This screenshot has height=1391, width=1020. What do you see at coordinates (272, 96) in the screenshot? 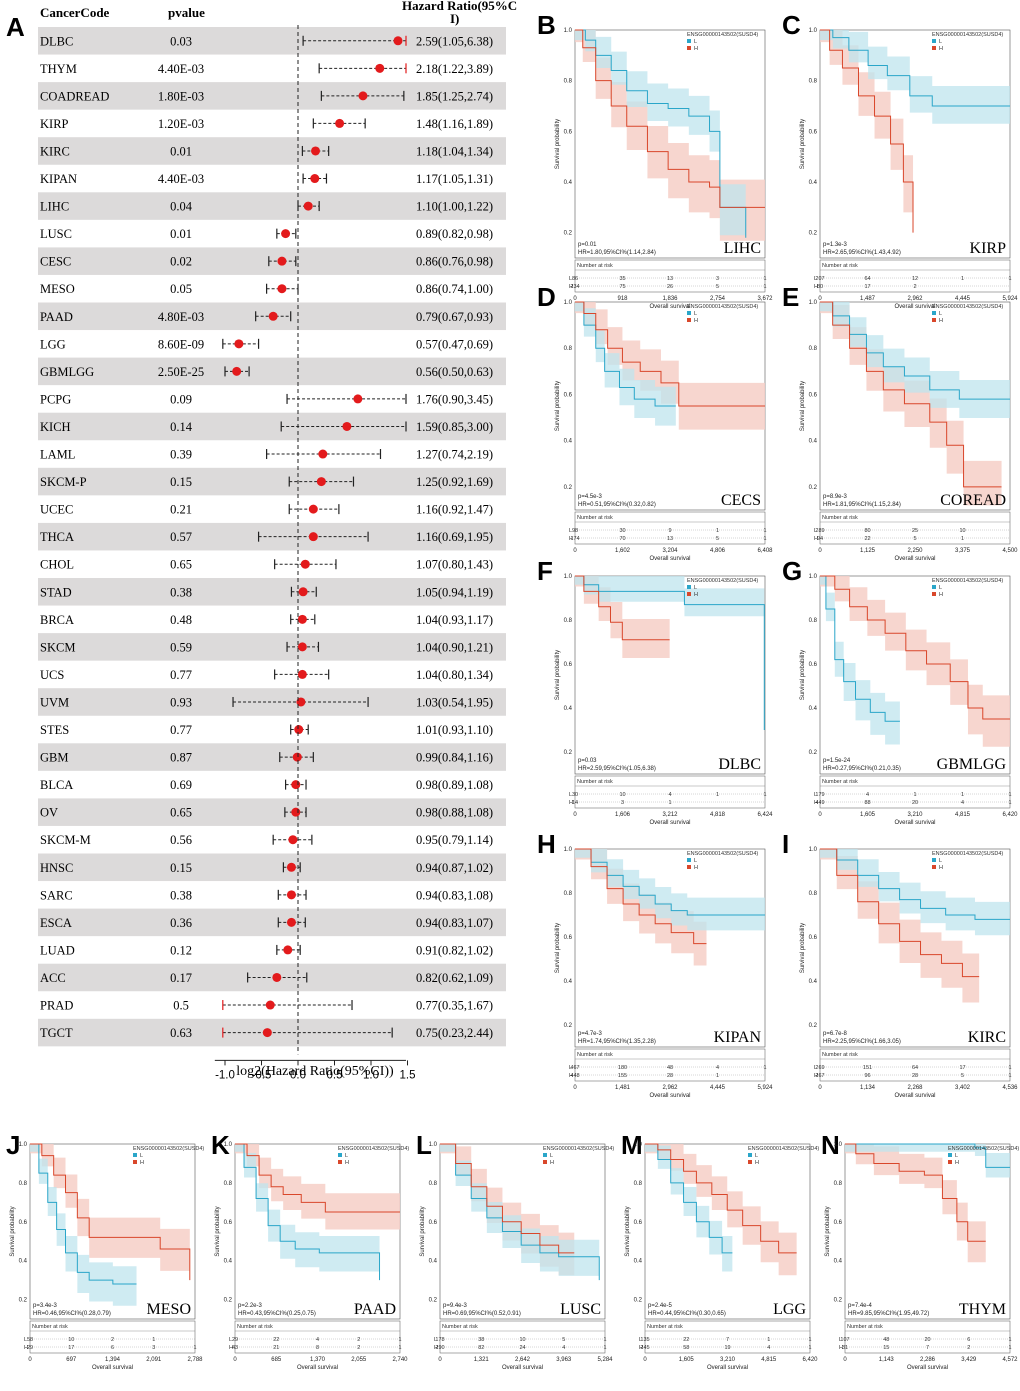
I see `forest-row-coadread: COADREAD 1.80E-03 1.85(1.25,2.74)` at bounding box center [272, 96].